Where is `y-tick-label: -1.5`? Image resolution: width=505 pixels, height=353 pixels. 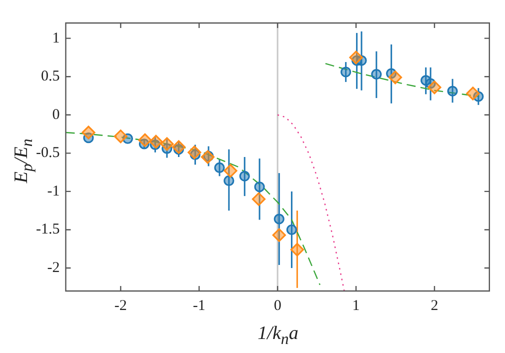
y-tick-label: -1.5 is located at coordinates (48, 230).